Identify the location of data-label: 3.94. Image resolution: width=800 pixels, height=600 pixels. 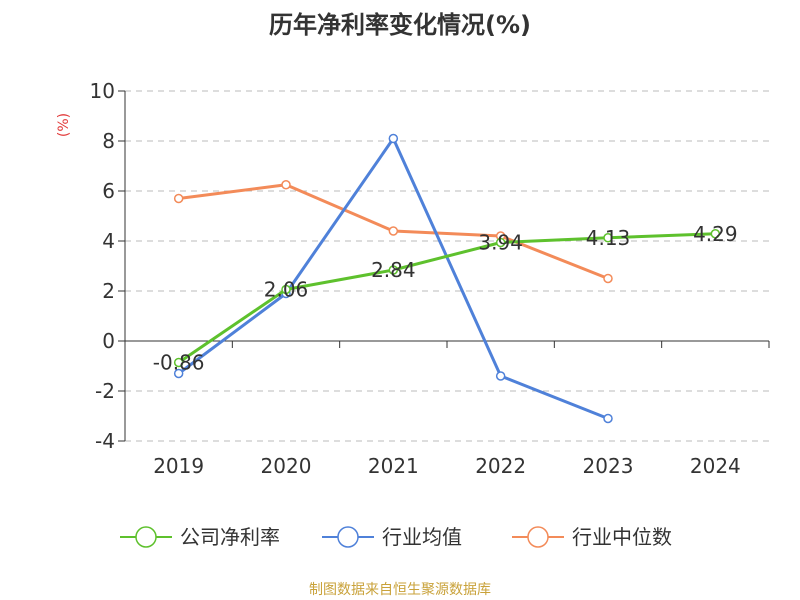
(500, 243).